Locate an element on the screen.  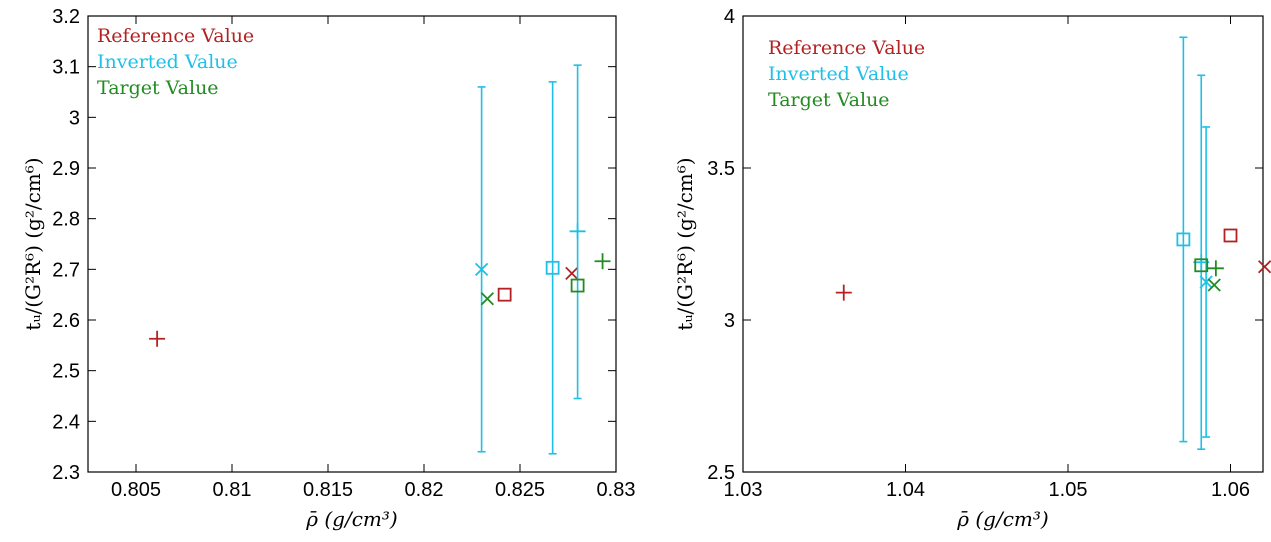
x-tick-label: 0.82 is located at coordinates (424, 490).